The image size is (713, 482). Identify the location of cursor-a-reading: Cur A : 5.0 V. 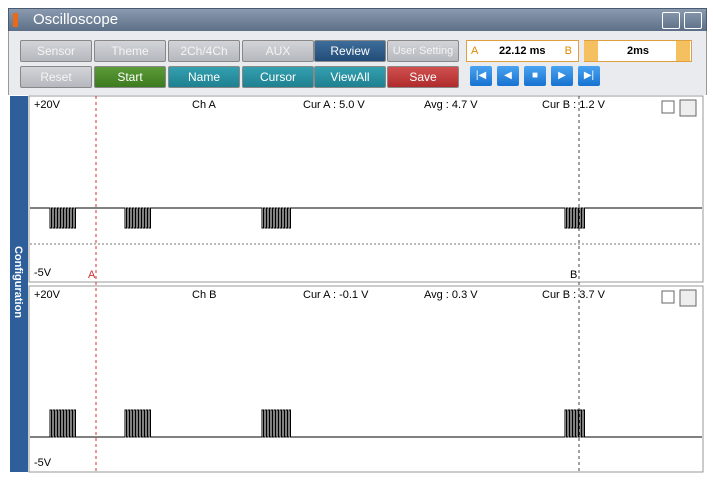
(334, 105).